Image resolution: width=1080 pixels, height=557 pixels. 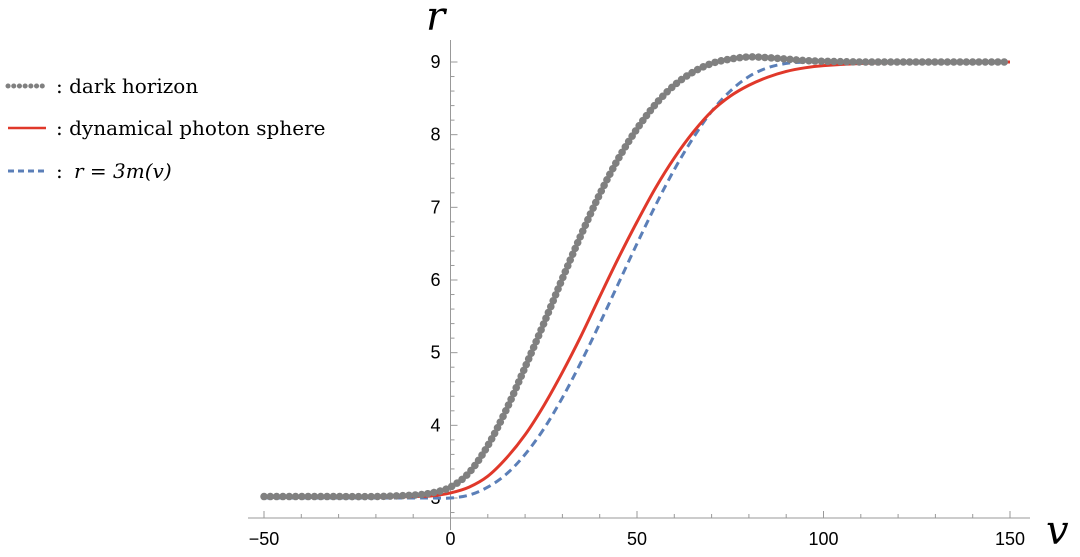 I want to click on legend-label-dark-horizon: : dark horizon, so click(x=127, y=86).